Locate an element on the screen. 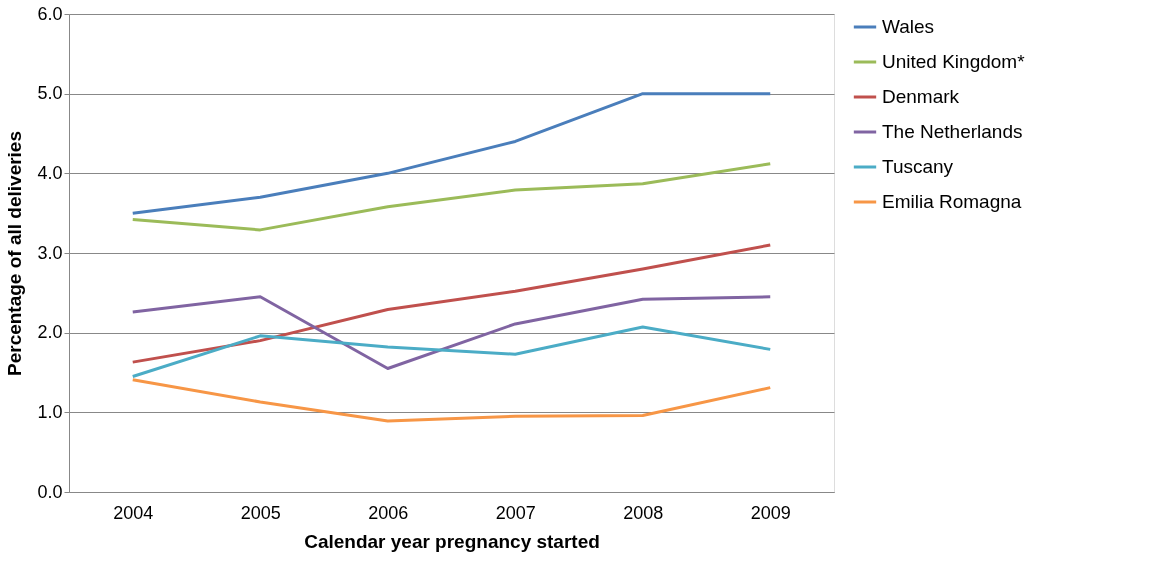 This screenshot has height=588, width=1159. y-tick-label: 2.0 is located at coordinates (50, 332).